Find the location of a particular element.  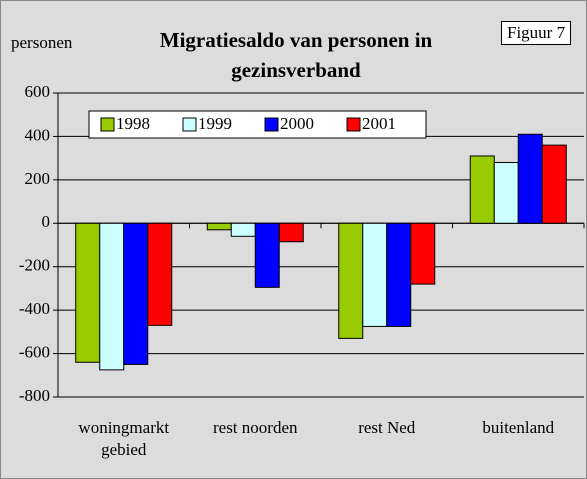

y-tick-label: 400 is located at coordinates (38, 134).